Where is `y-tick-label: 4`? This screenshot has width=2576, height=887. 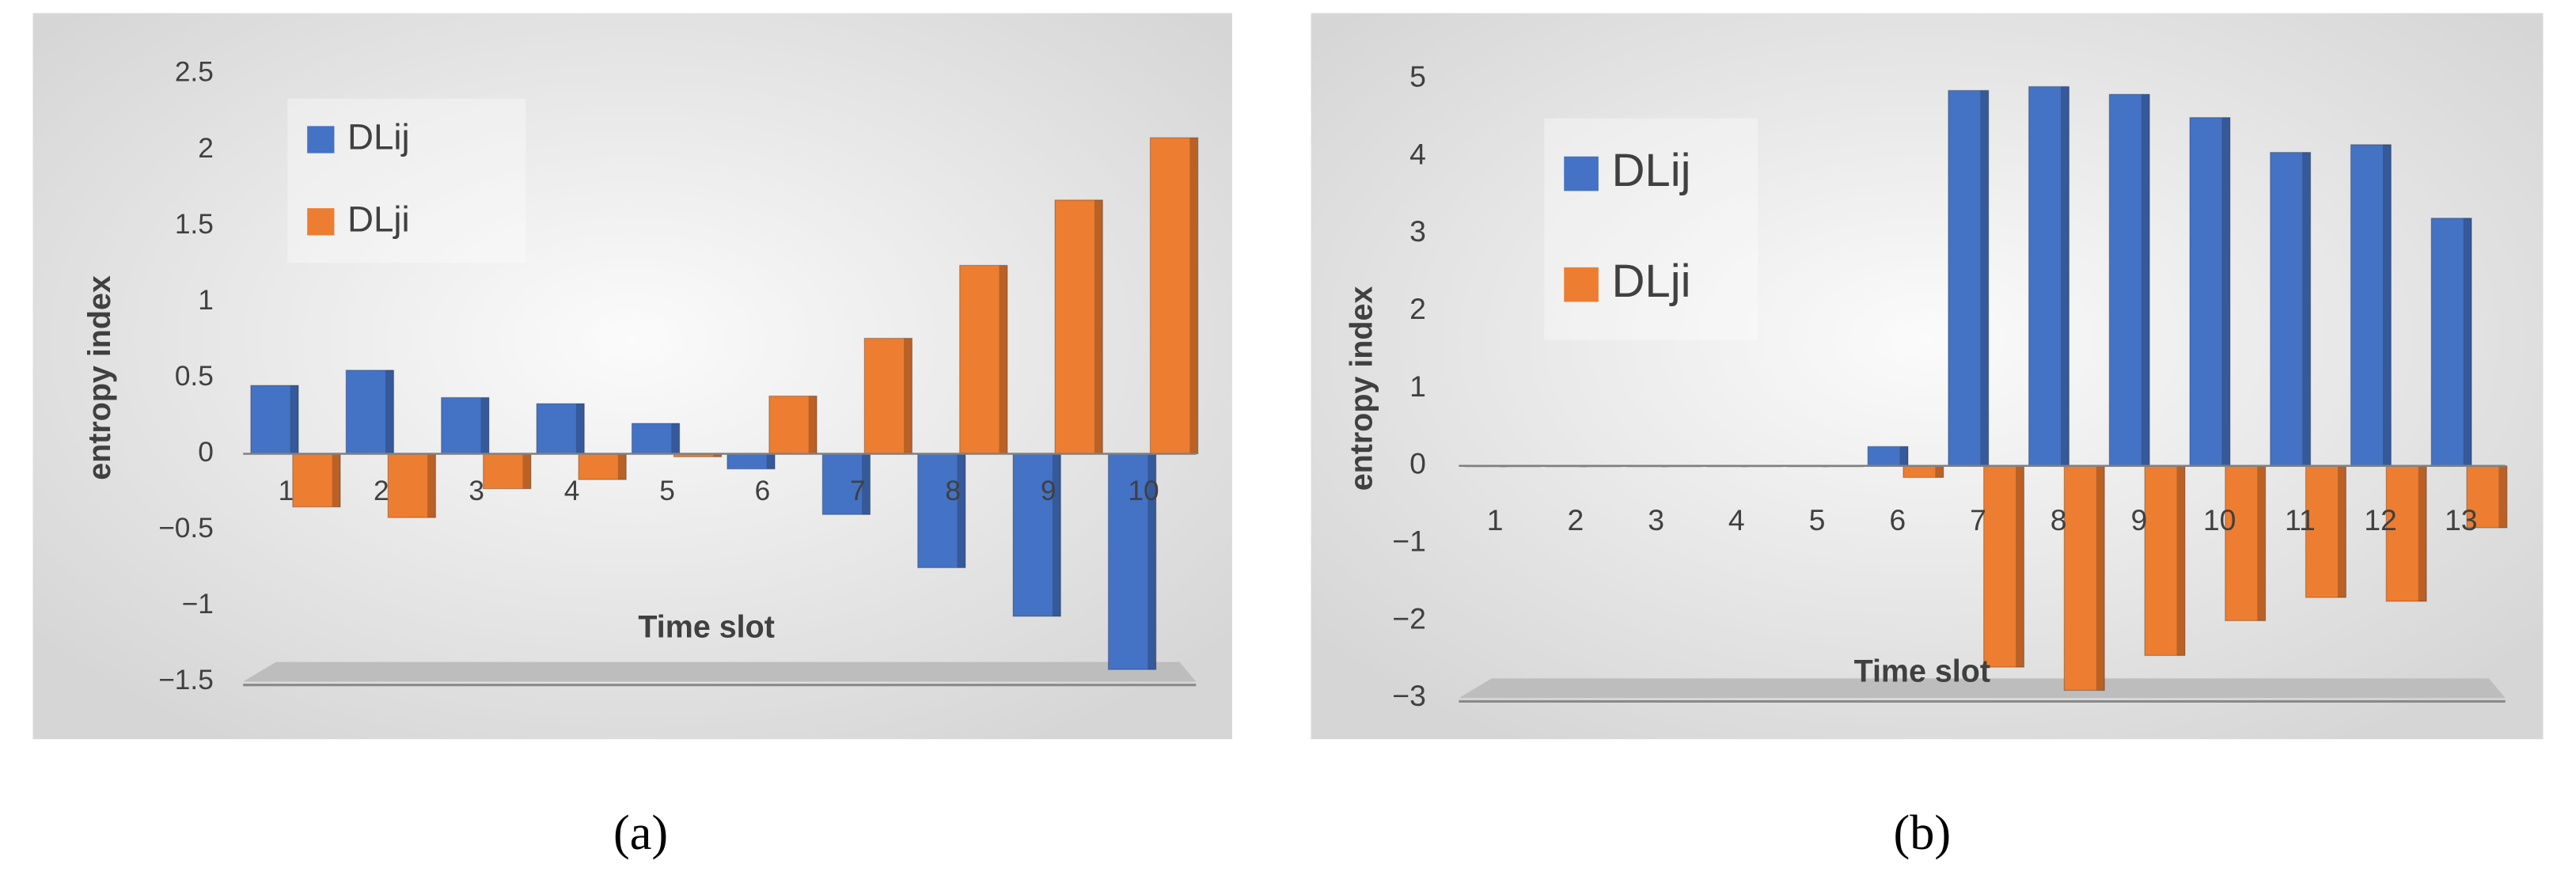 y-tick-label: 4 is located at coordinates (1417, 153).